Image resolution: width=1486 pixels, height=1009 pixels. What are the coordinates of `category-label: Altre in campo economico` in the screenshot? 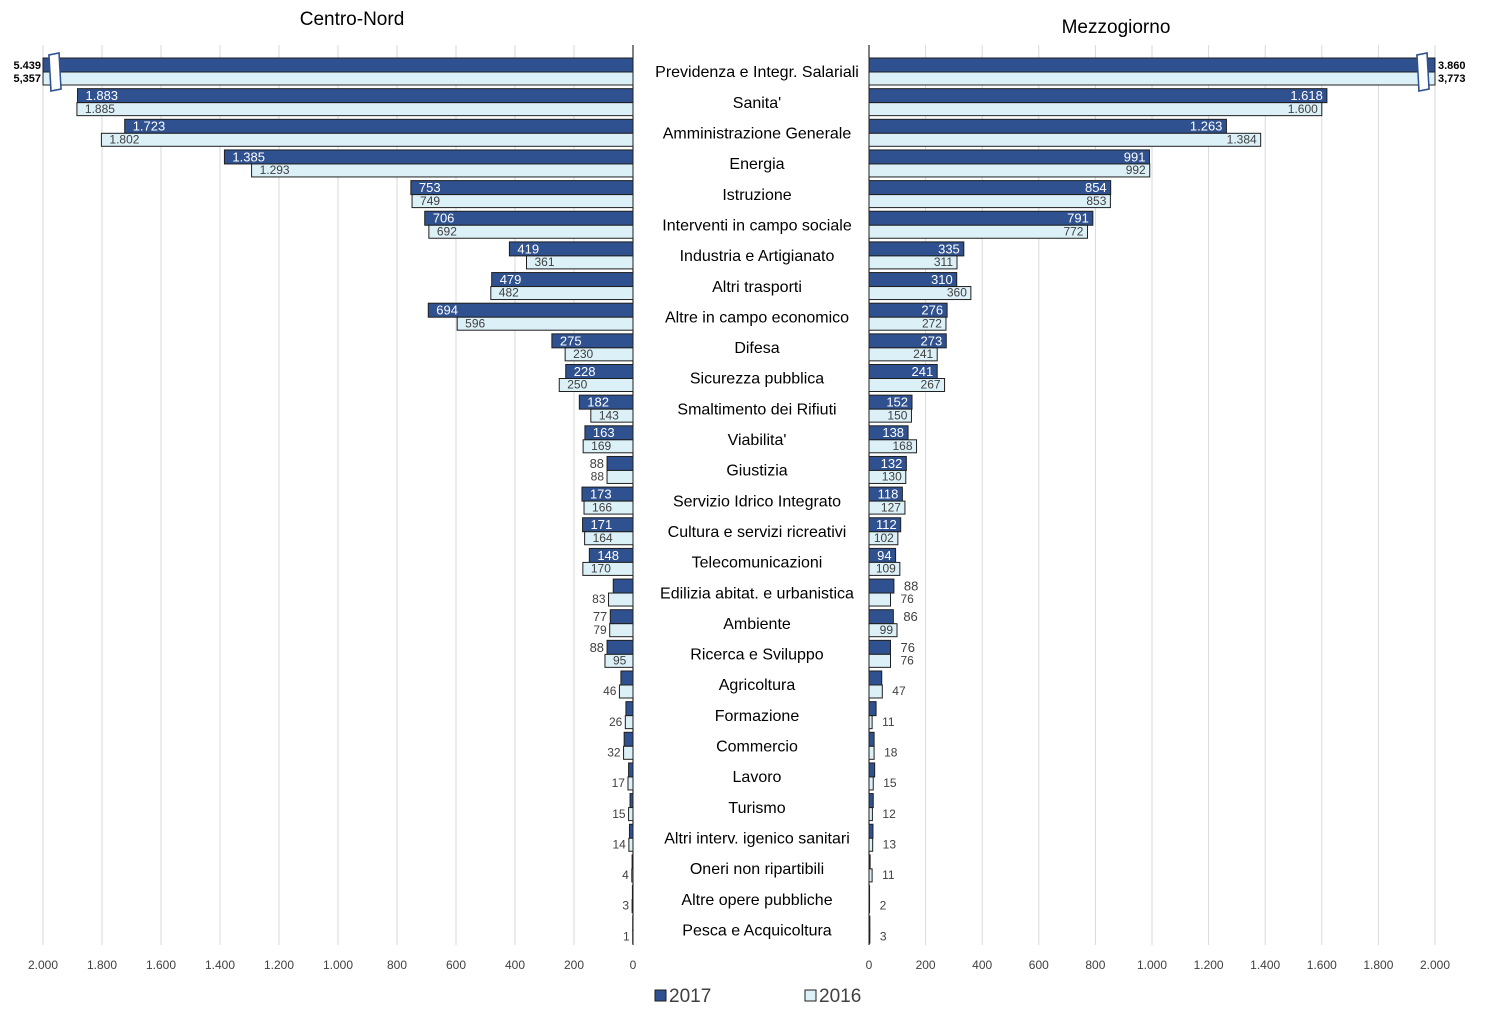 It's located at (757, 317).